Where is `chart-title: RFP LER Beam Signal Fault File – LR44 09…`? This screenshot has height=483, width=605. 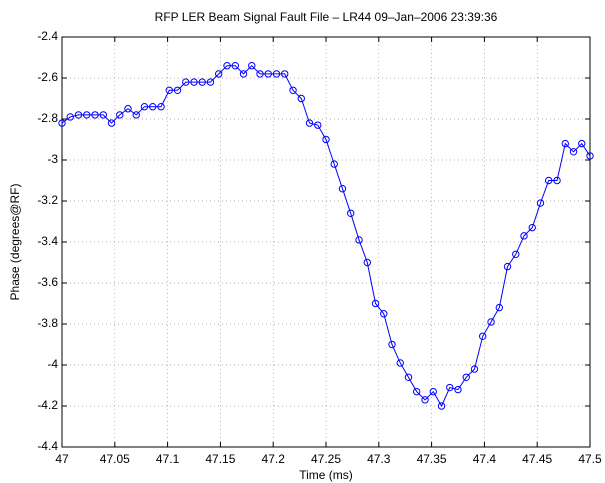
chart-title: RFP LER Beam Signal Fault File – LR44 09… is located at coordinates (326, 17).